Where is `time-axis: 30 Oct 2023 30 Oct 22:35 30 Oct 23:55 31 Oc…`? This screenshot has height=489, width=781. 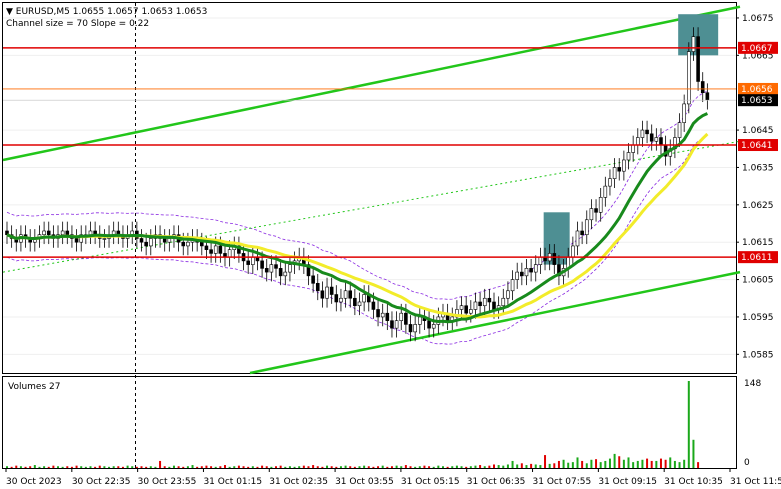 time-axis: 30 Oct 2023 30 Oct 22:35 30 Oct 23:55 31 Oc… is located at coordinates (393, 477).